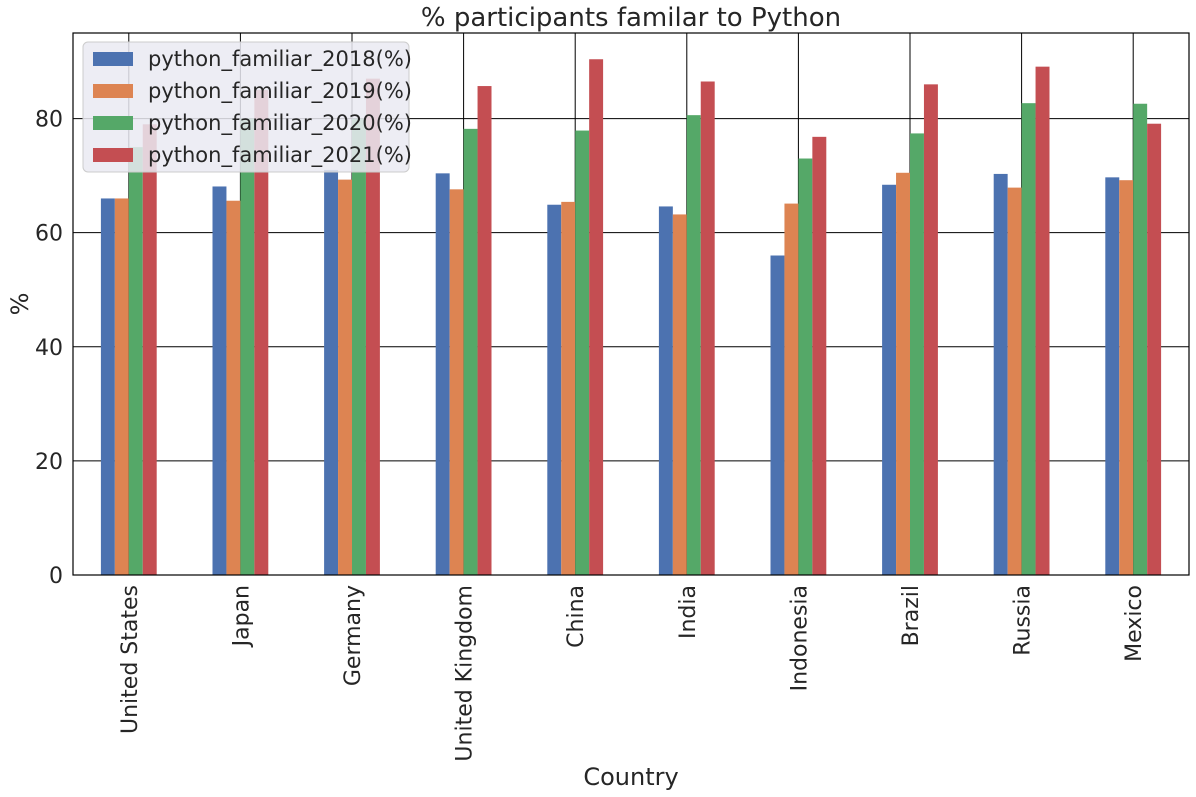  I want to click on legend-box, so click(246, 107).